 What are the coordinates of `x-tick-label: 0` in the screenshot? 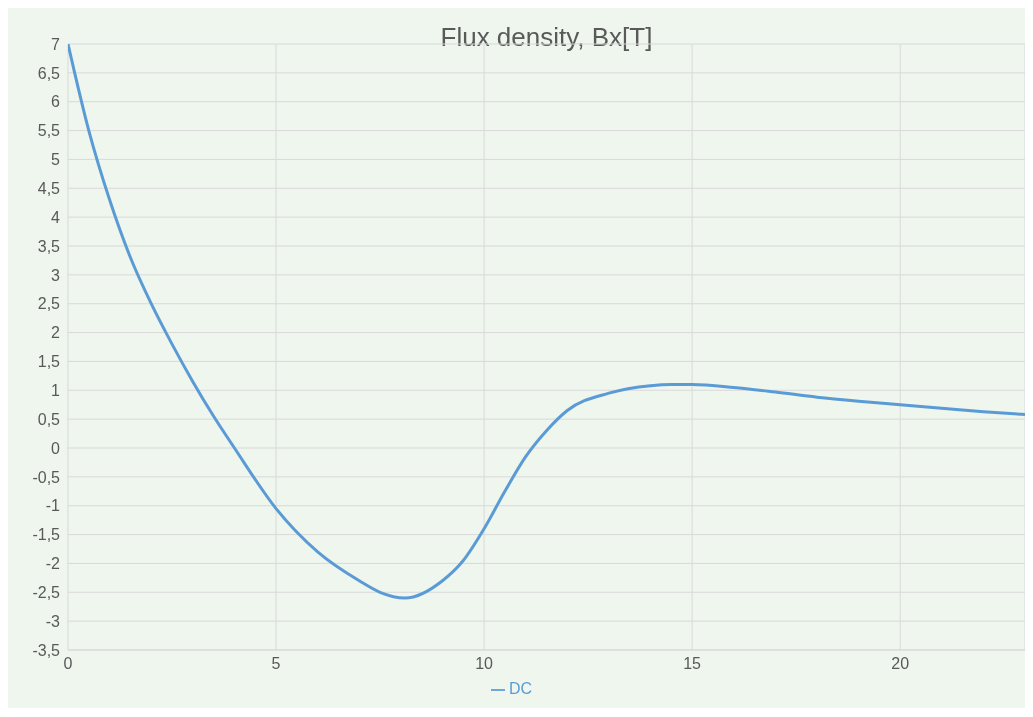 It's located at (68, 664).